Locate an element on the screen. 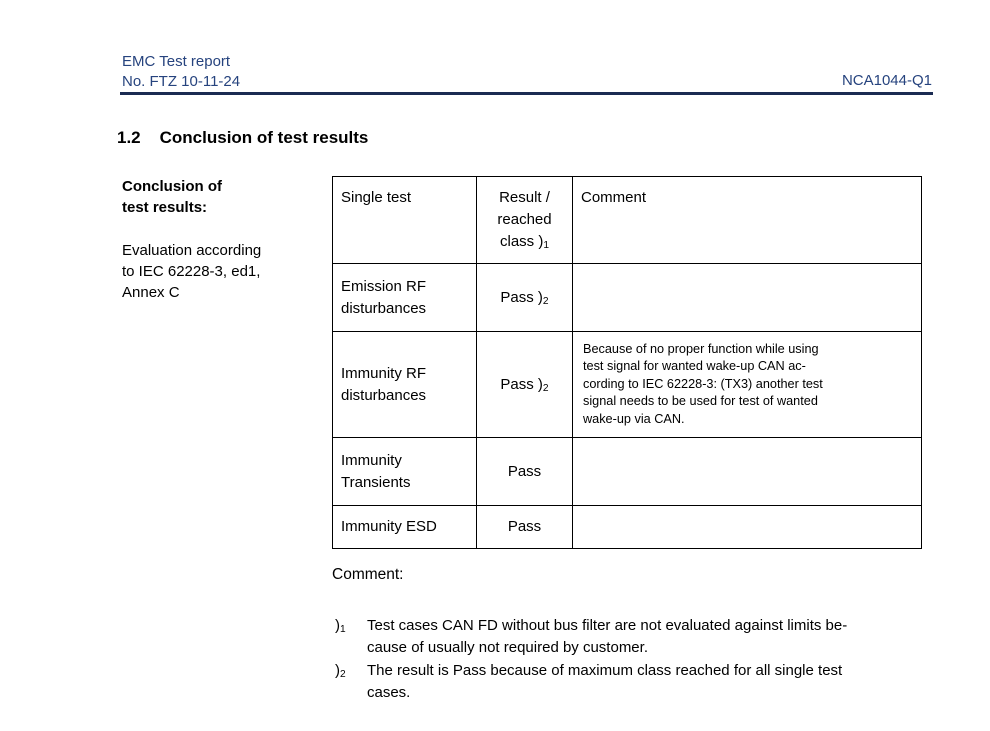 Image resolution: width=990 pixels, height=731 pixels. sidebar-label-line2: test results: is located at coordinates (165, 207).